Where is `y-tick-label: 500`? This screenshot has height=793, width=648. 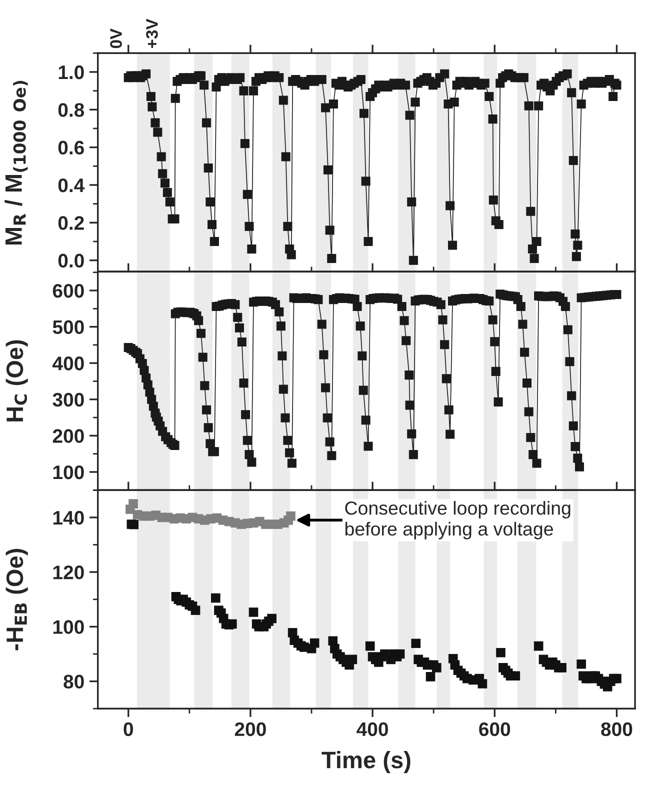
y-tick-label: 500 is located at coordinates (68, 327).